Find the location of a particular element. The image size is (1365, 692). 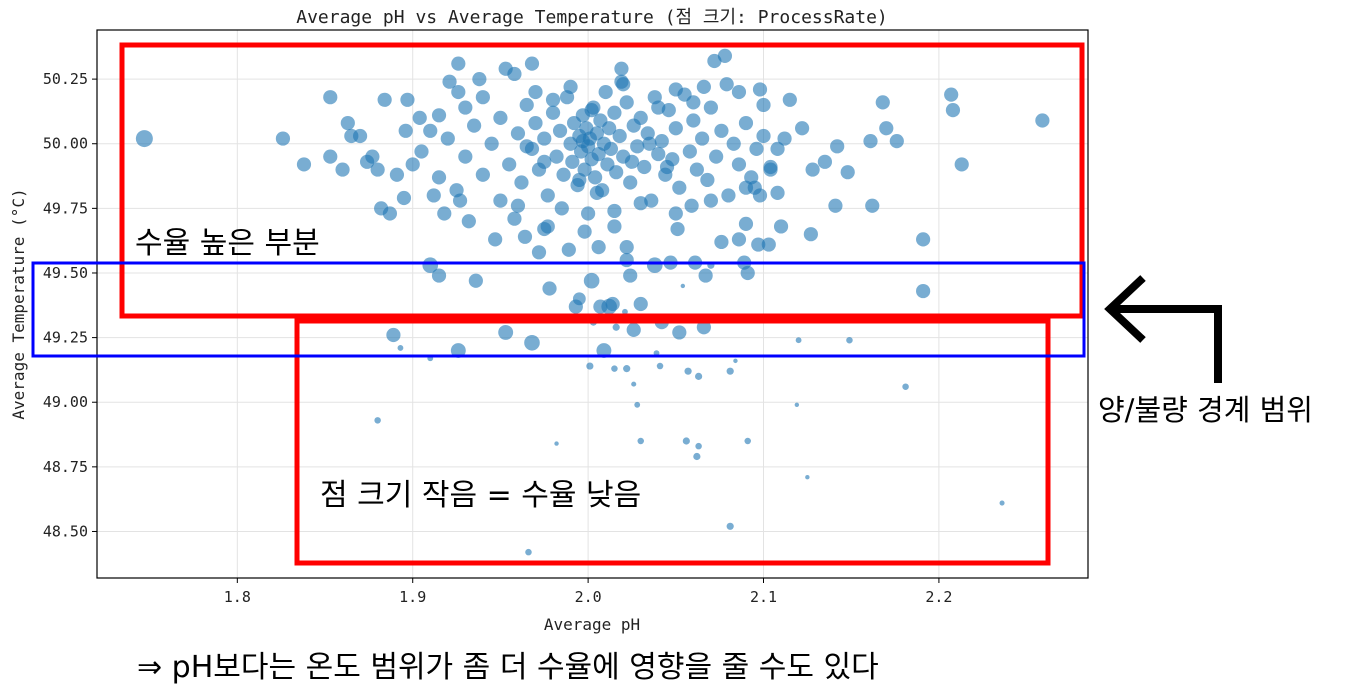

x-tick-label: 2.0 is located at coordinates (588, 597).